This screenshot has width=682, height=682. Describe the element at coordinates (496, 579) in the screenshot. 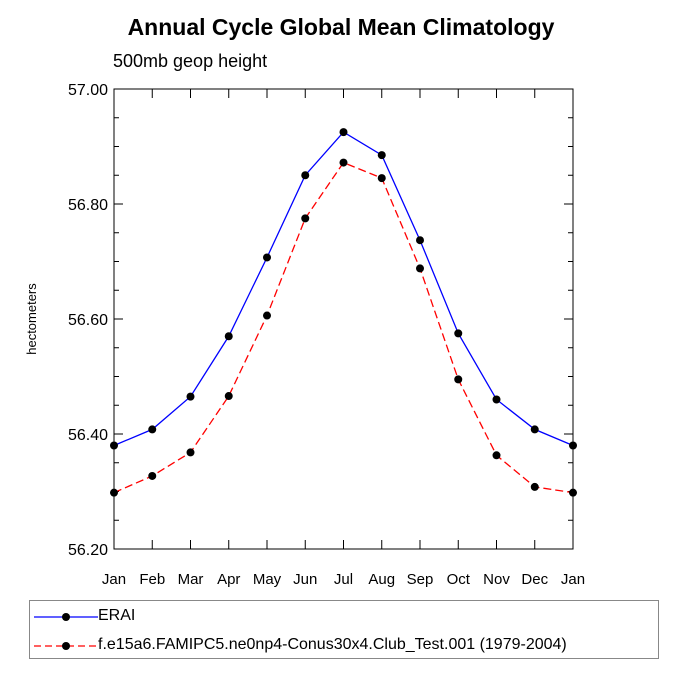

I see `x-tick-label: Nov` at that location.